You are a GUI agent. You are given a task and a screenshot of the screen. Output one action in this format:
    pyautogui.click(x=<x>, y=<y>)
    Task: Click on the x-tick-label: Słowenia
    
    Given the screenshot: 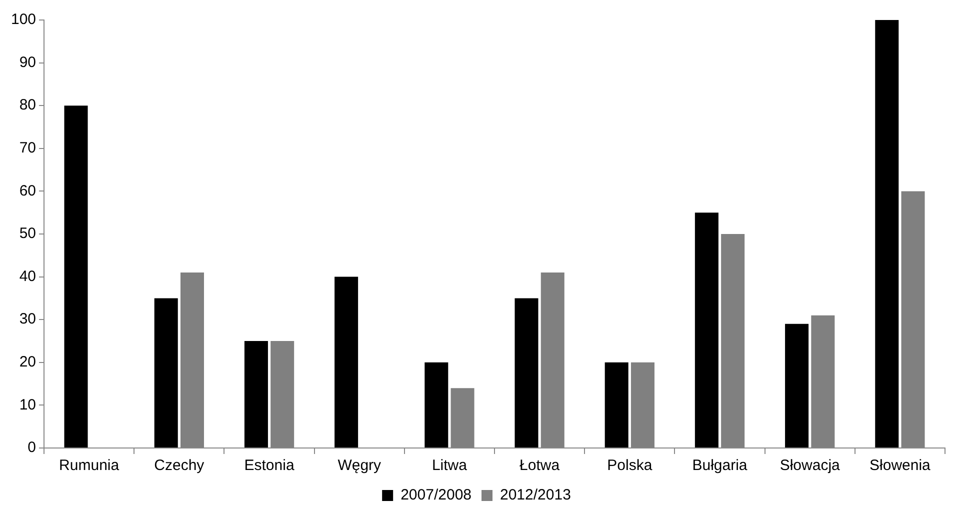 What is the action you would take?
    pyautogui.click(x=901, y=465)
    